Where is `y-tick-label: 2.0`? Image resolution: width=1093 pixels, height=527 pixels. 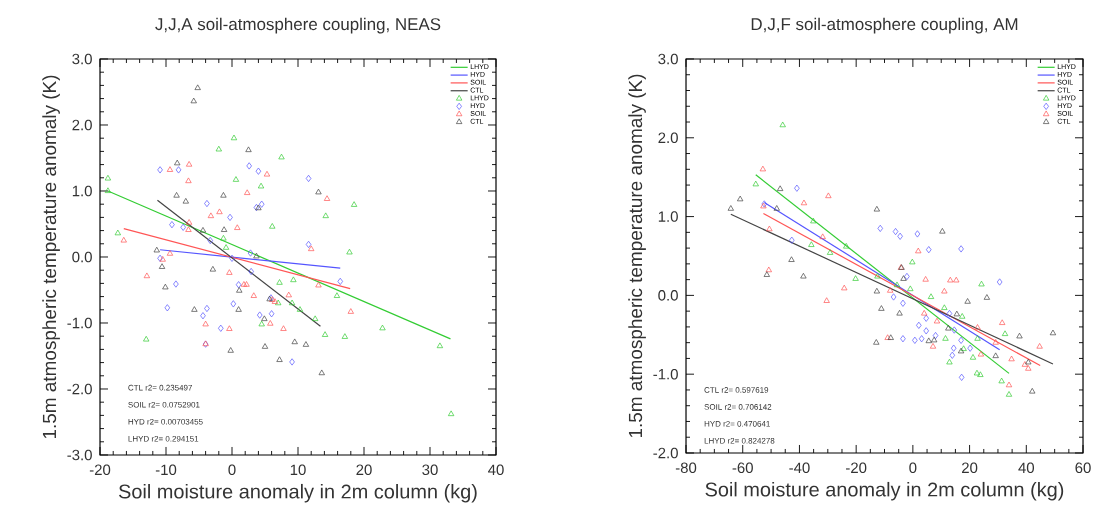 y-tick-label: 2.0 is located at coordinates (82, 125).